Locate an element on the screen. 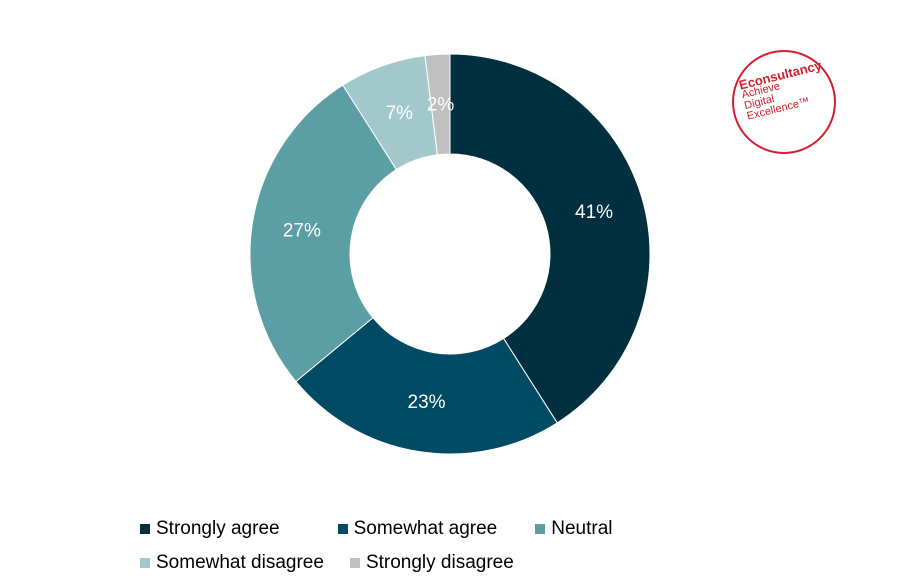  legend-item-somewhat-agree: Somewhat agree is located at coordinates (417, 529).